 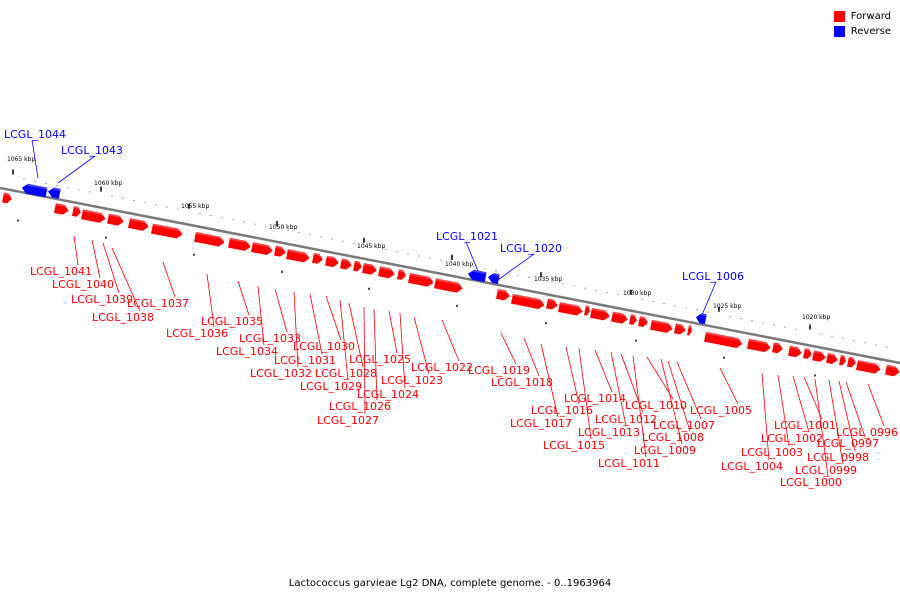 What do you see at coordinates (108, 183) in the screenshot?
I see `tick-label: 1060 kbp` at bounding box center [108, 183].